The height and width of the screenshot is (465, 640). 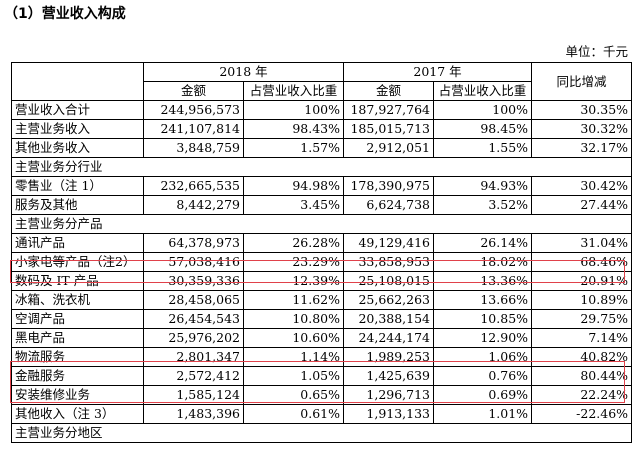 I want to click on table-row: 其他业务收入 3,848,759 1.57% 2,912,051 1.55% 32.17%, so click(x=322, y=148).